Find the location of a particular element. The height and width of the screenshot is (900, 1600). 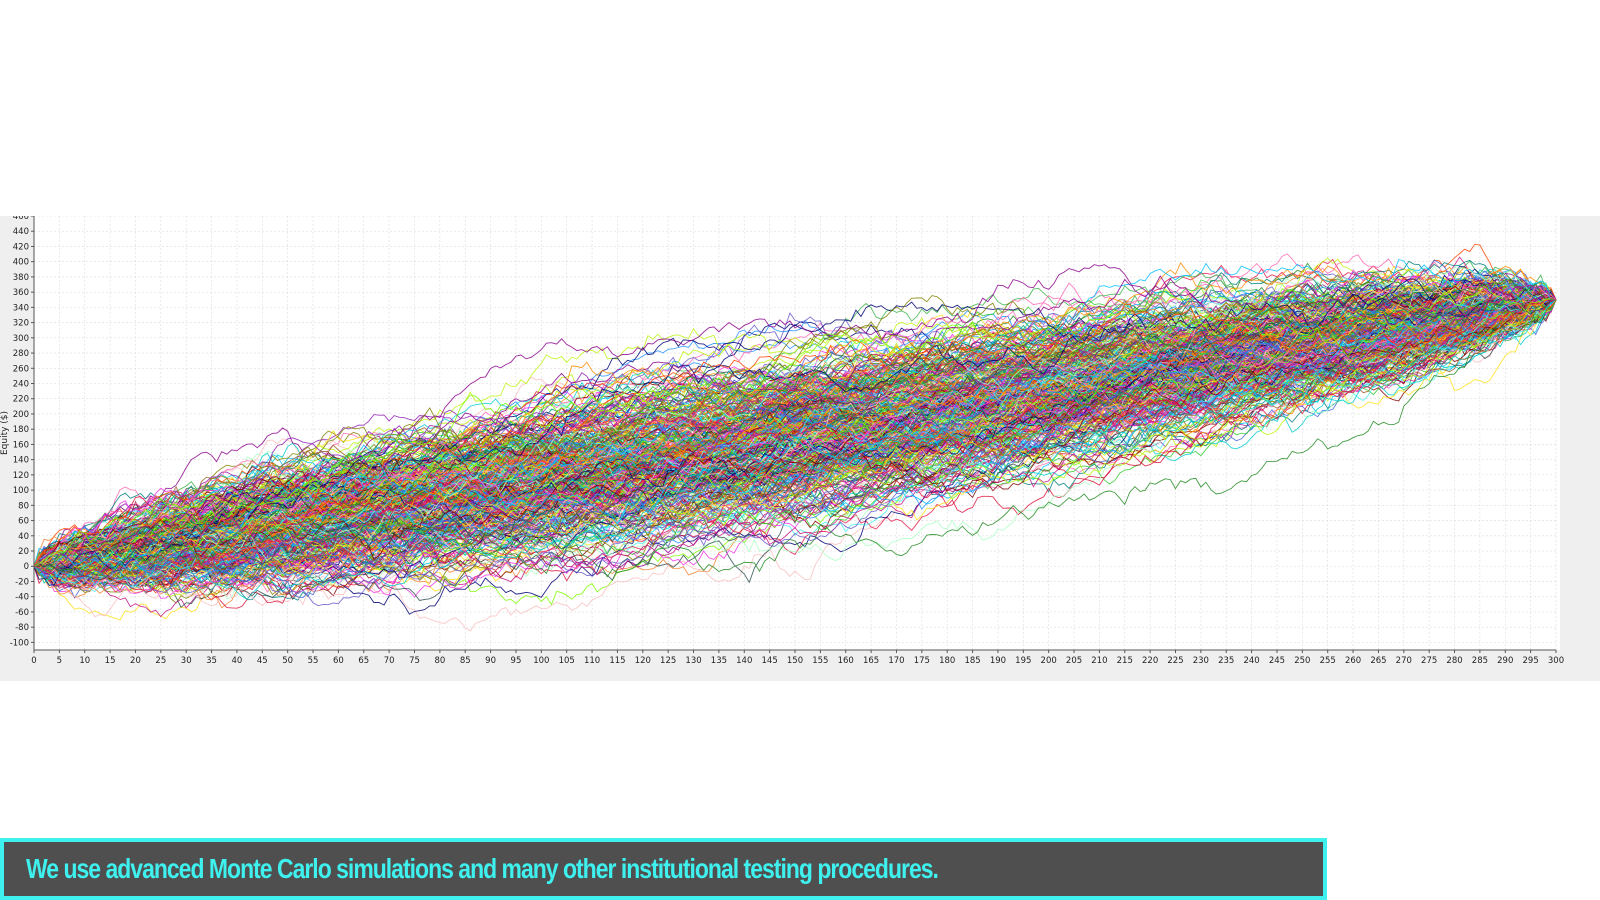

x-tick-label: 25 is located at coordinates (160, 661).